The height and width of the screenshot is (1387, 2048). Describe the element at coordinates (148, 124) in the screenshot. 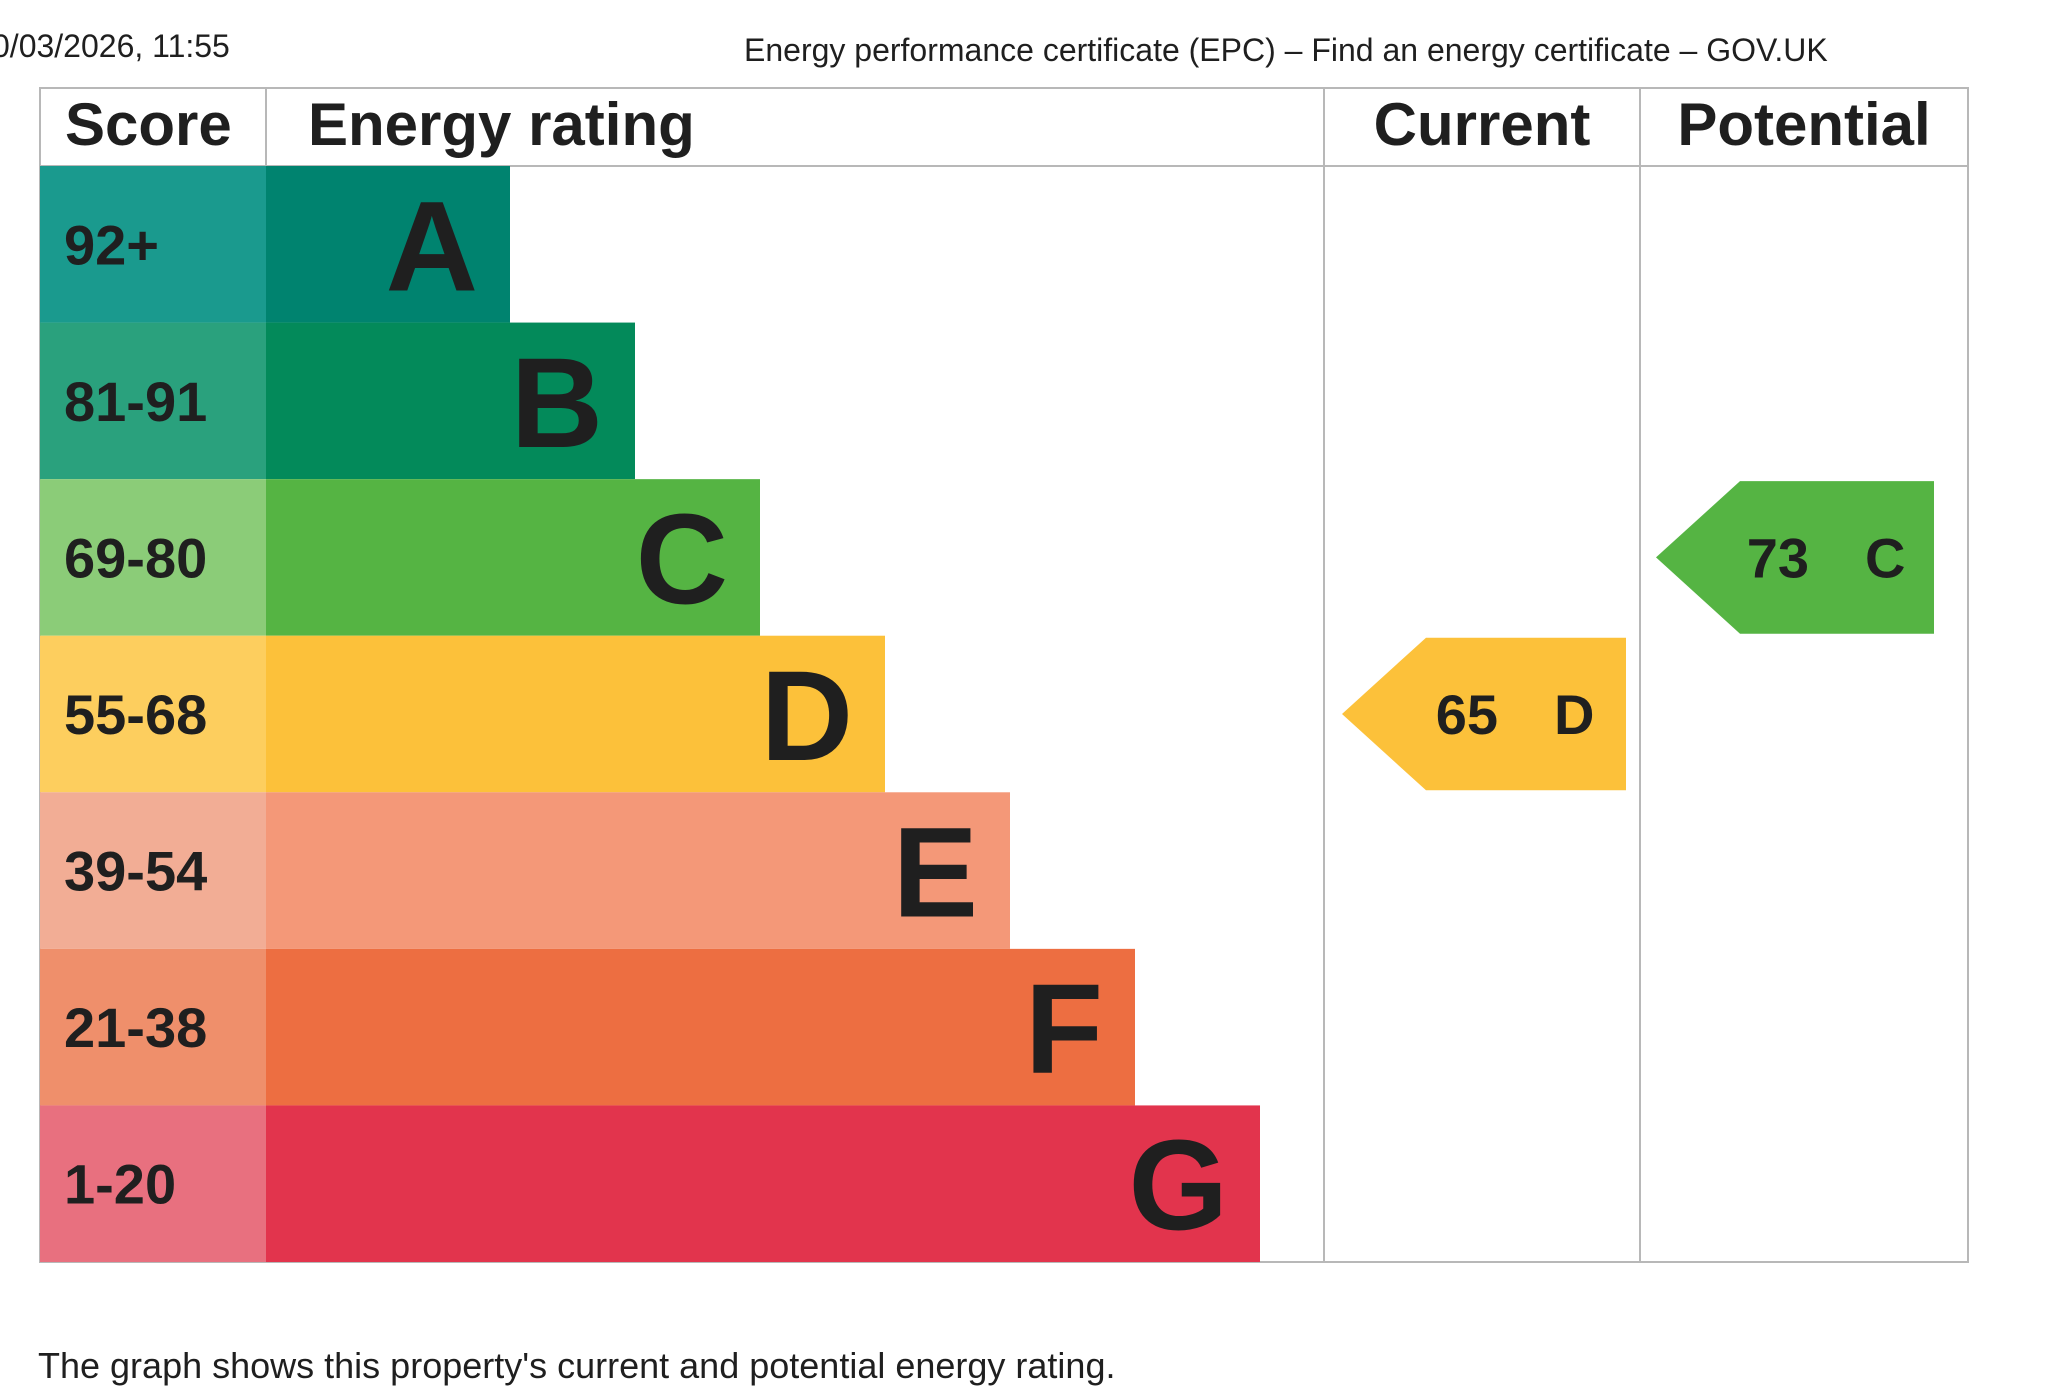

I see `header-score: Score` at that location.